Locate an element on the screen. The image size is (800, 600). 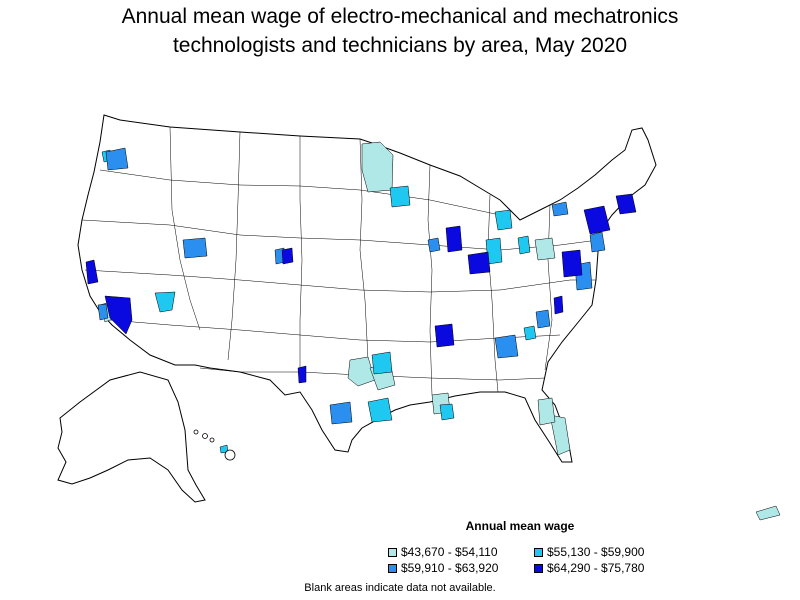
area-illinois is located at coordinates (479, 263).